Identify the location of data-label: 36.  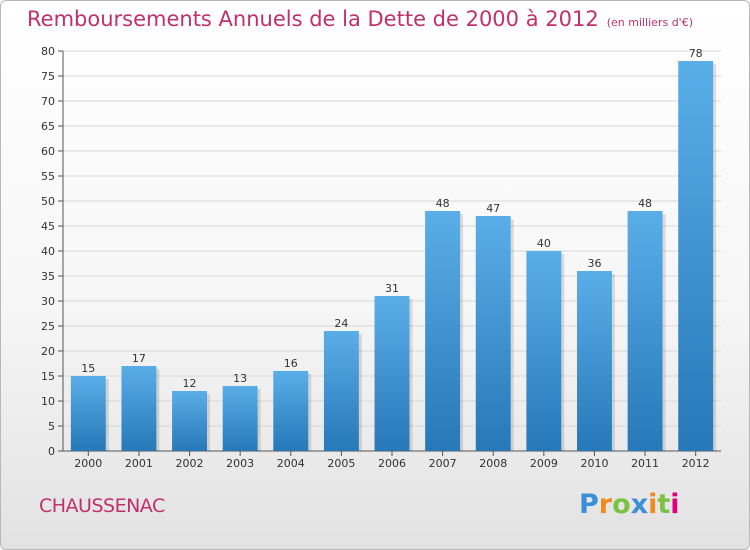
(594, 263).